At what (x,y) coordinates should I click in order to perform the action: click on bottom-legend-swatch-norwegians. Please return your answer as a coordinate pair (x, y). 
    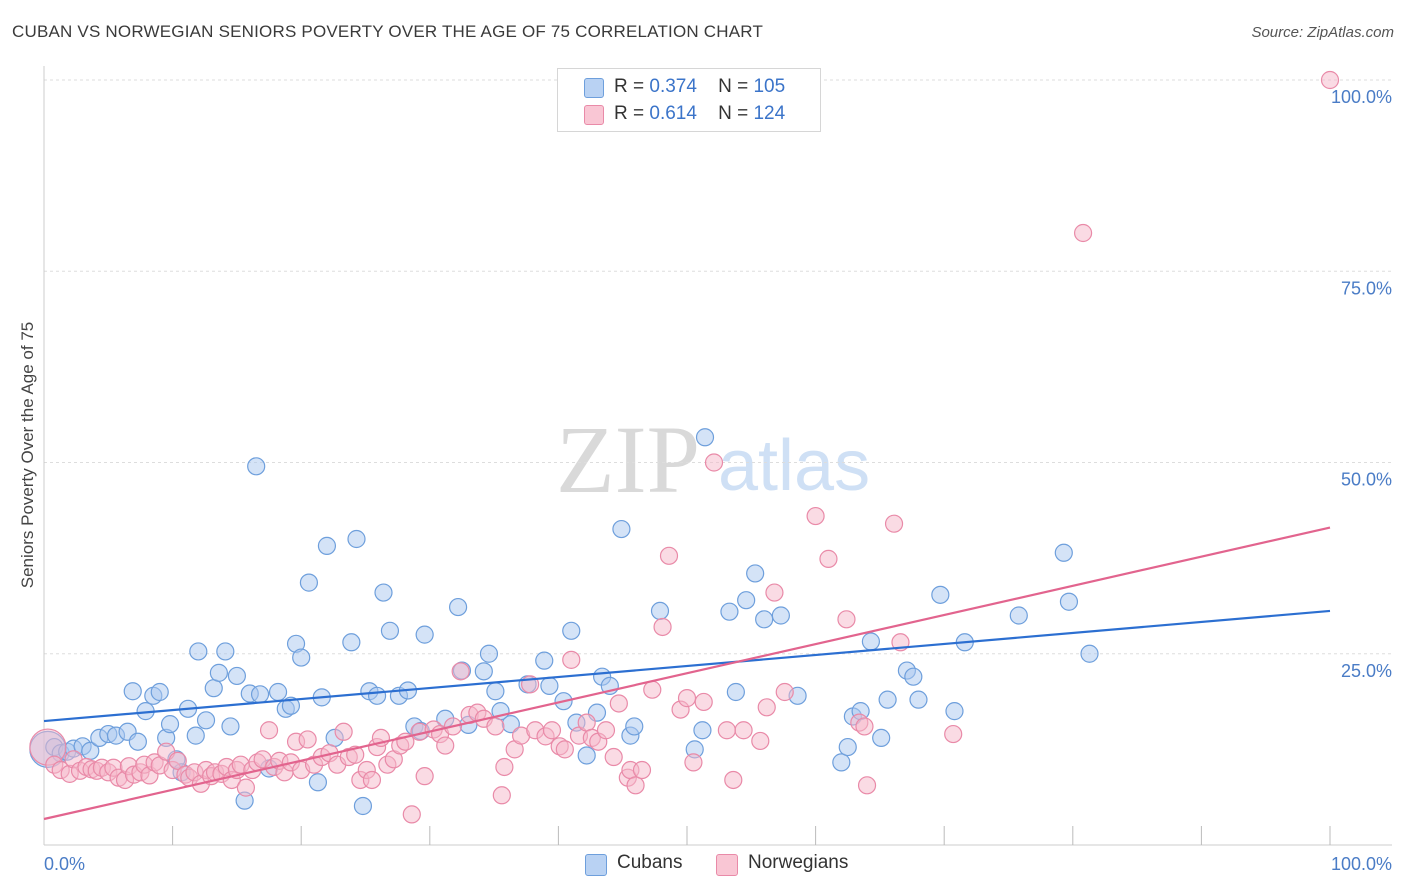
    Looking at the image, I should click on (727, 865).